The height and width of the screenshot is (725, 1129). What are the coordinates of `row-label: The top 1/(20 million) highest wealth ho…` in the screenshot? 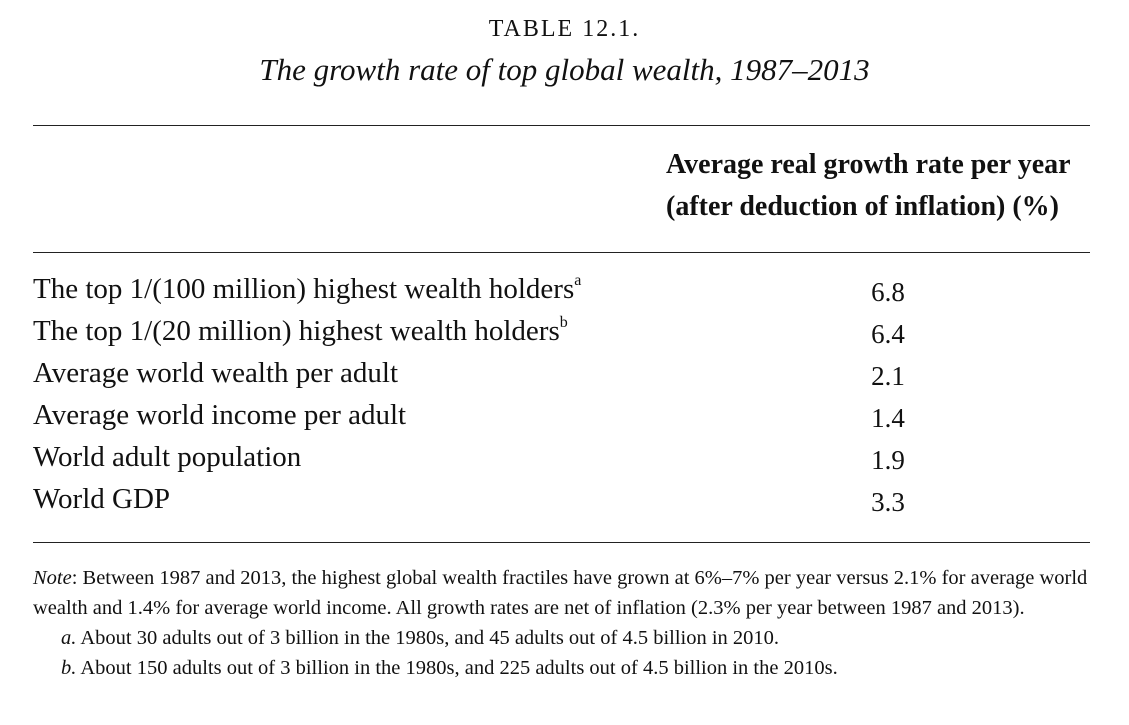 It's located at (300, 331).